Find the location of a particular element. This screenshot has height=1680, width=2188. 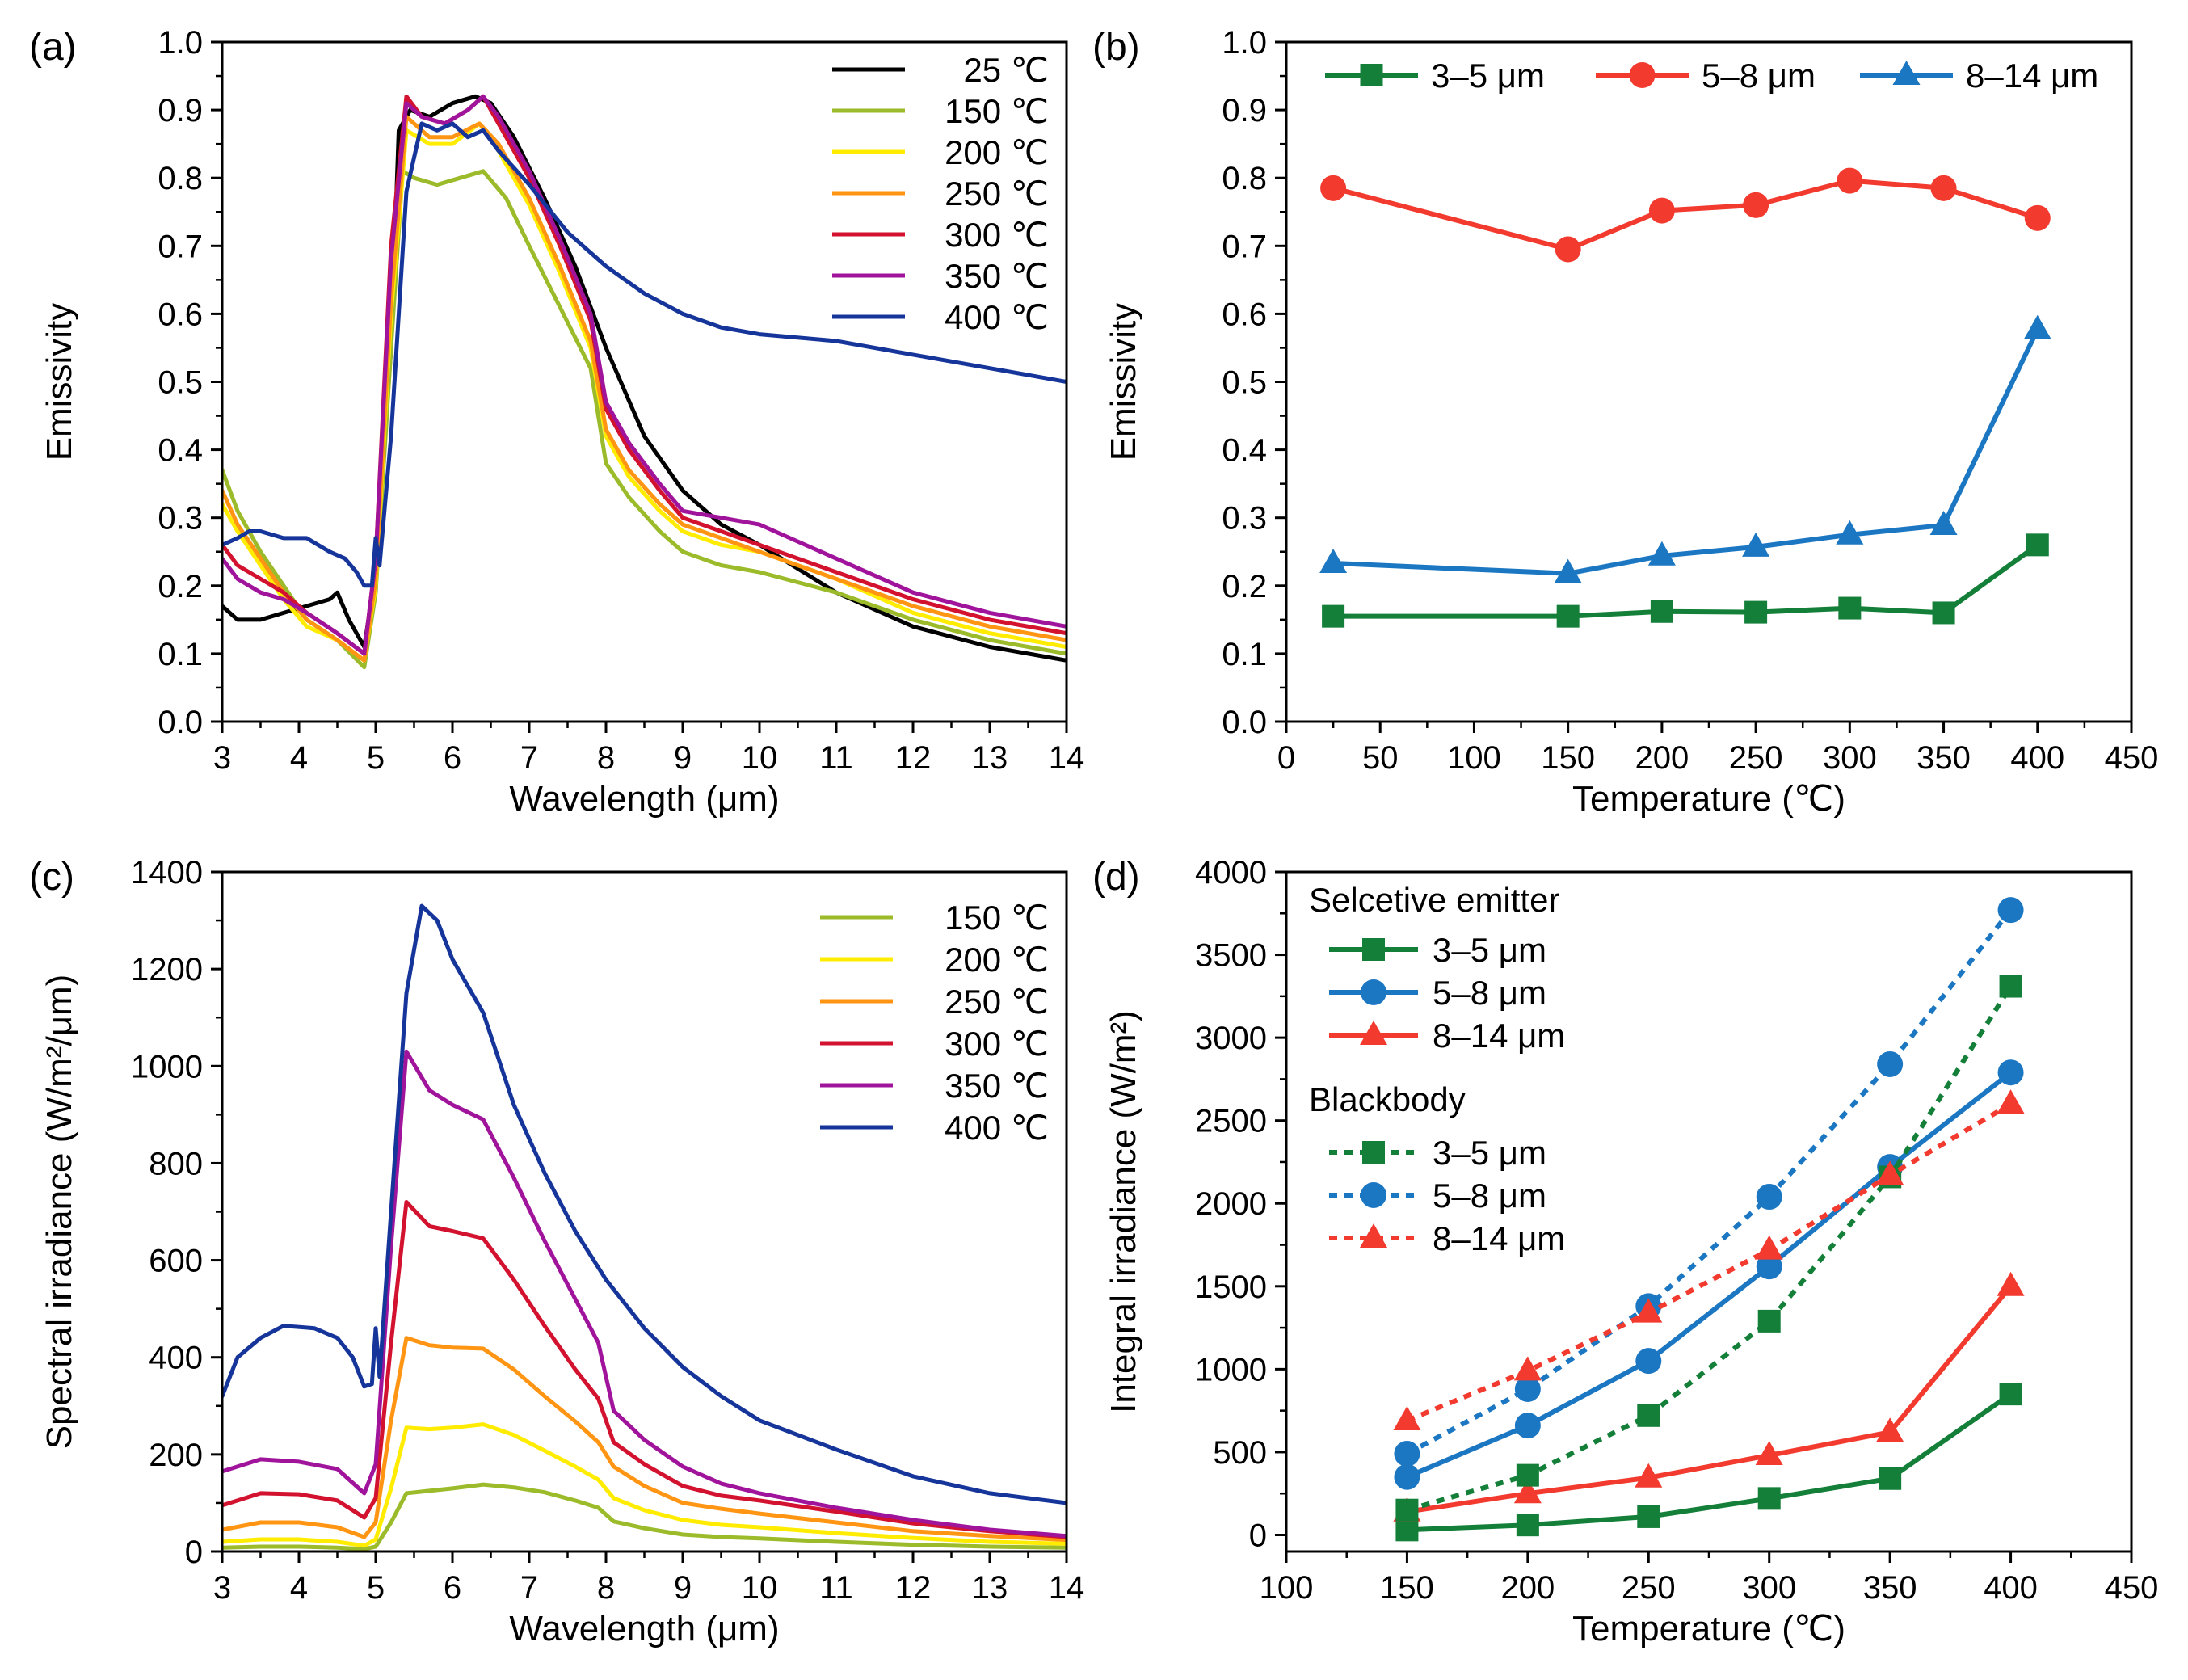

series-line-150C is located at coordinates (644, 1517).